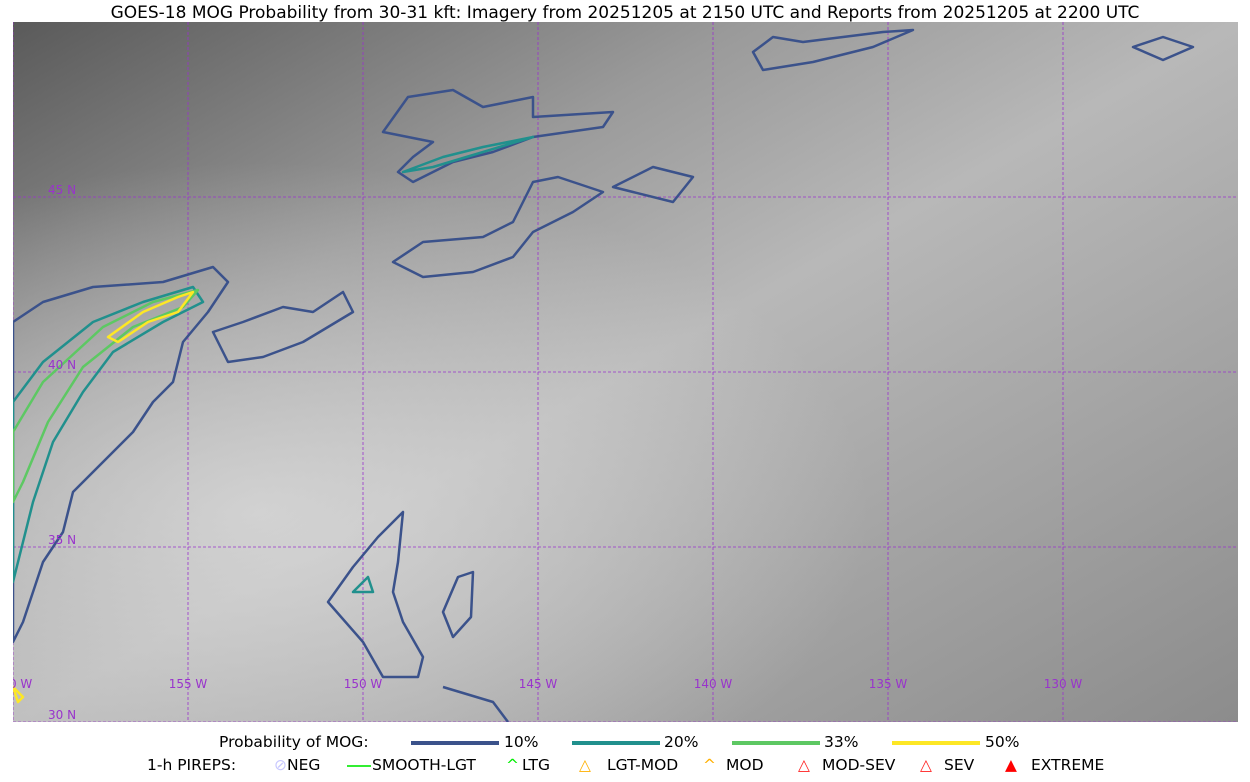  I want to click on pirep-label-sev: SEV, so click(959, 765).